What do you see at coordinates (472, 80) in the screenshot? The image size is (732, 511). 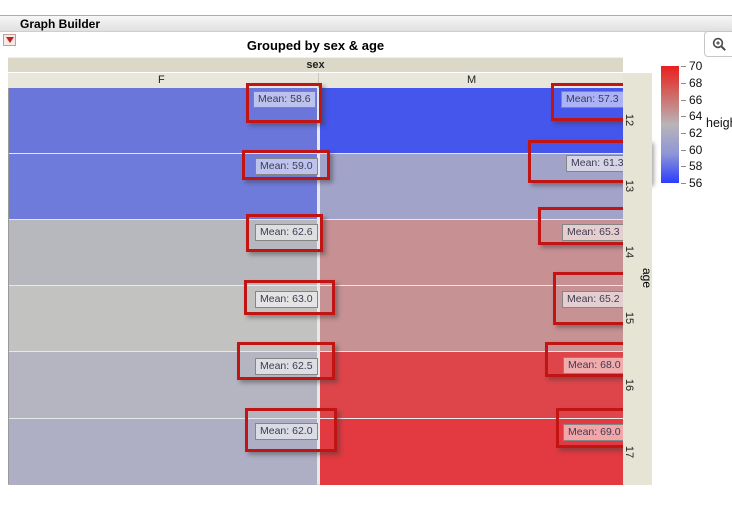 I see `column-header-m: M` at bounding box center [472, 80].